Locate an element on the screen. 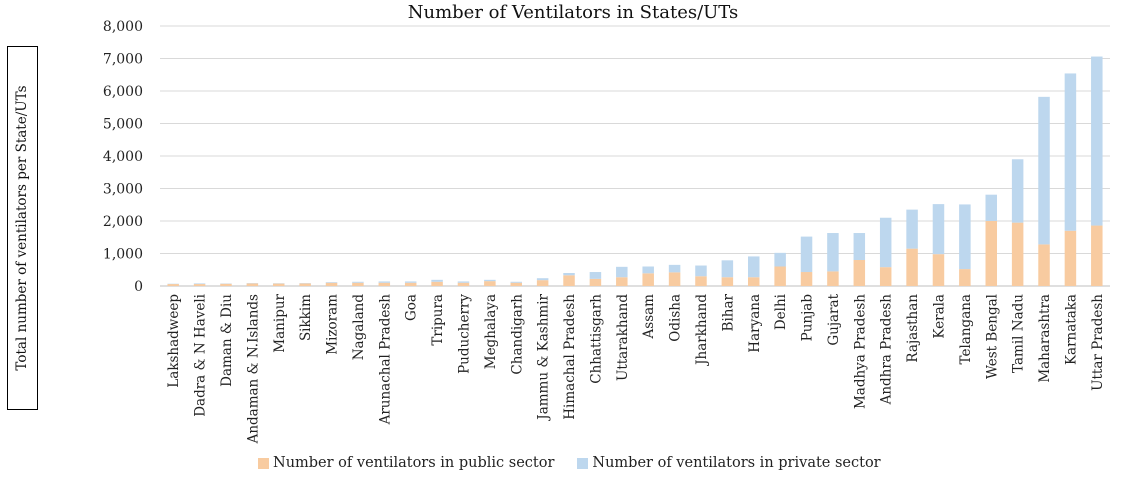  x-tick-label: Nagaland is located at coordinates (359, 327).